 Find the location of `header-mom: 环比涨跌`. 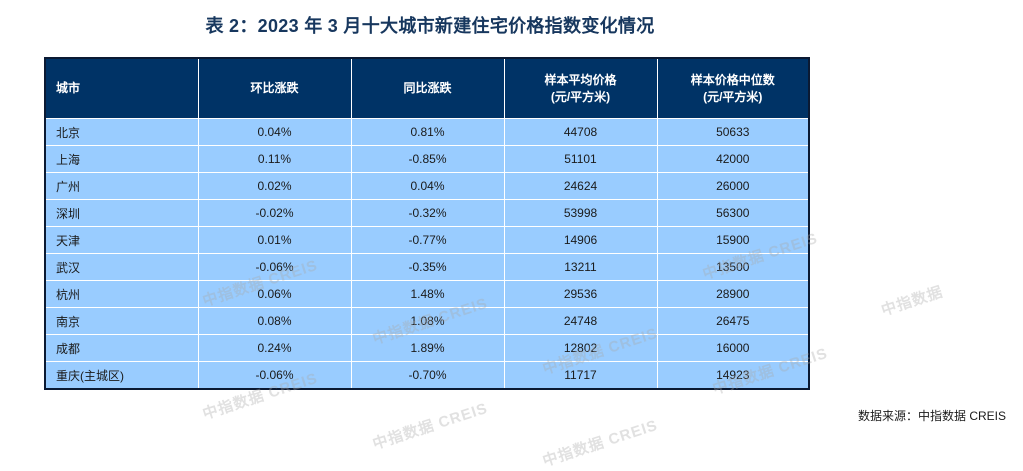

header-mom: 环比涨跌 is located at coordinates (275, 89).